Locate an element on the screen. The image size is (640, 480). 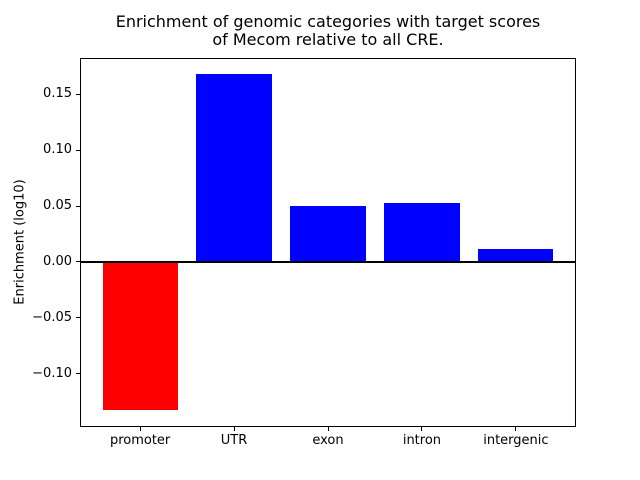
y-tick-label: −0.05 is located at coordinates (52, 317).